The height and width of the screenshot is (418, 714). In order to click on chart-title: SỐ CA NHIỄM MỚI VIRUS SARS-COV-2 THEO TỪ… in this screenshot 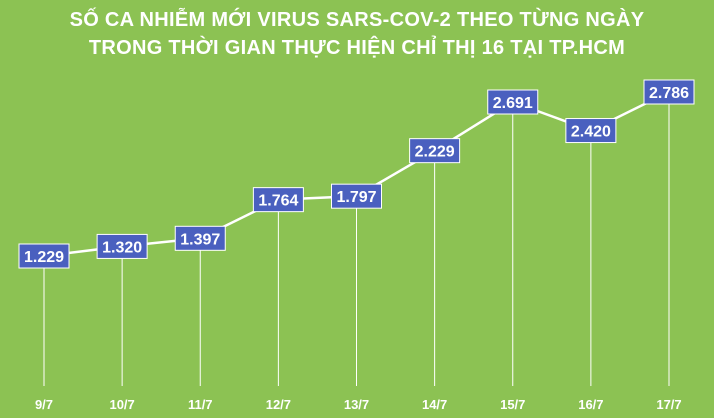, I will do `click(357, 34)`.